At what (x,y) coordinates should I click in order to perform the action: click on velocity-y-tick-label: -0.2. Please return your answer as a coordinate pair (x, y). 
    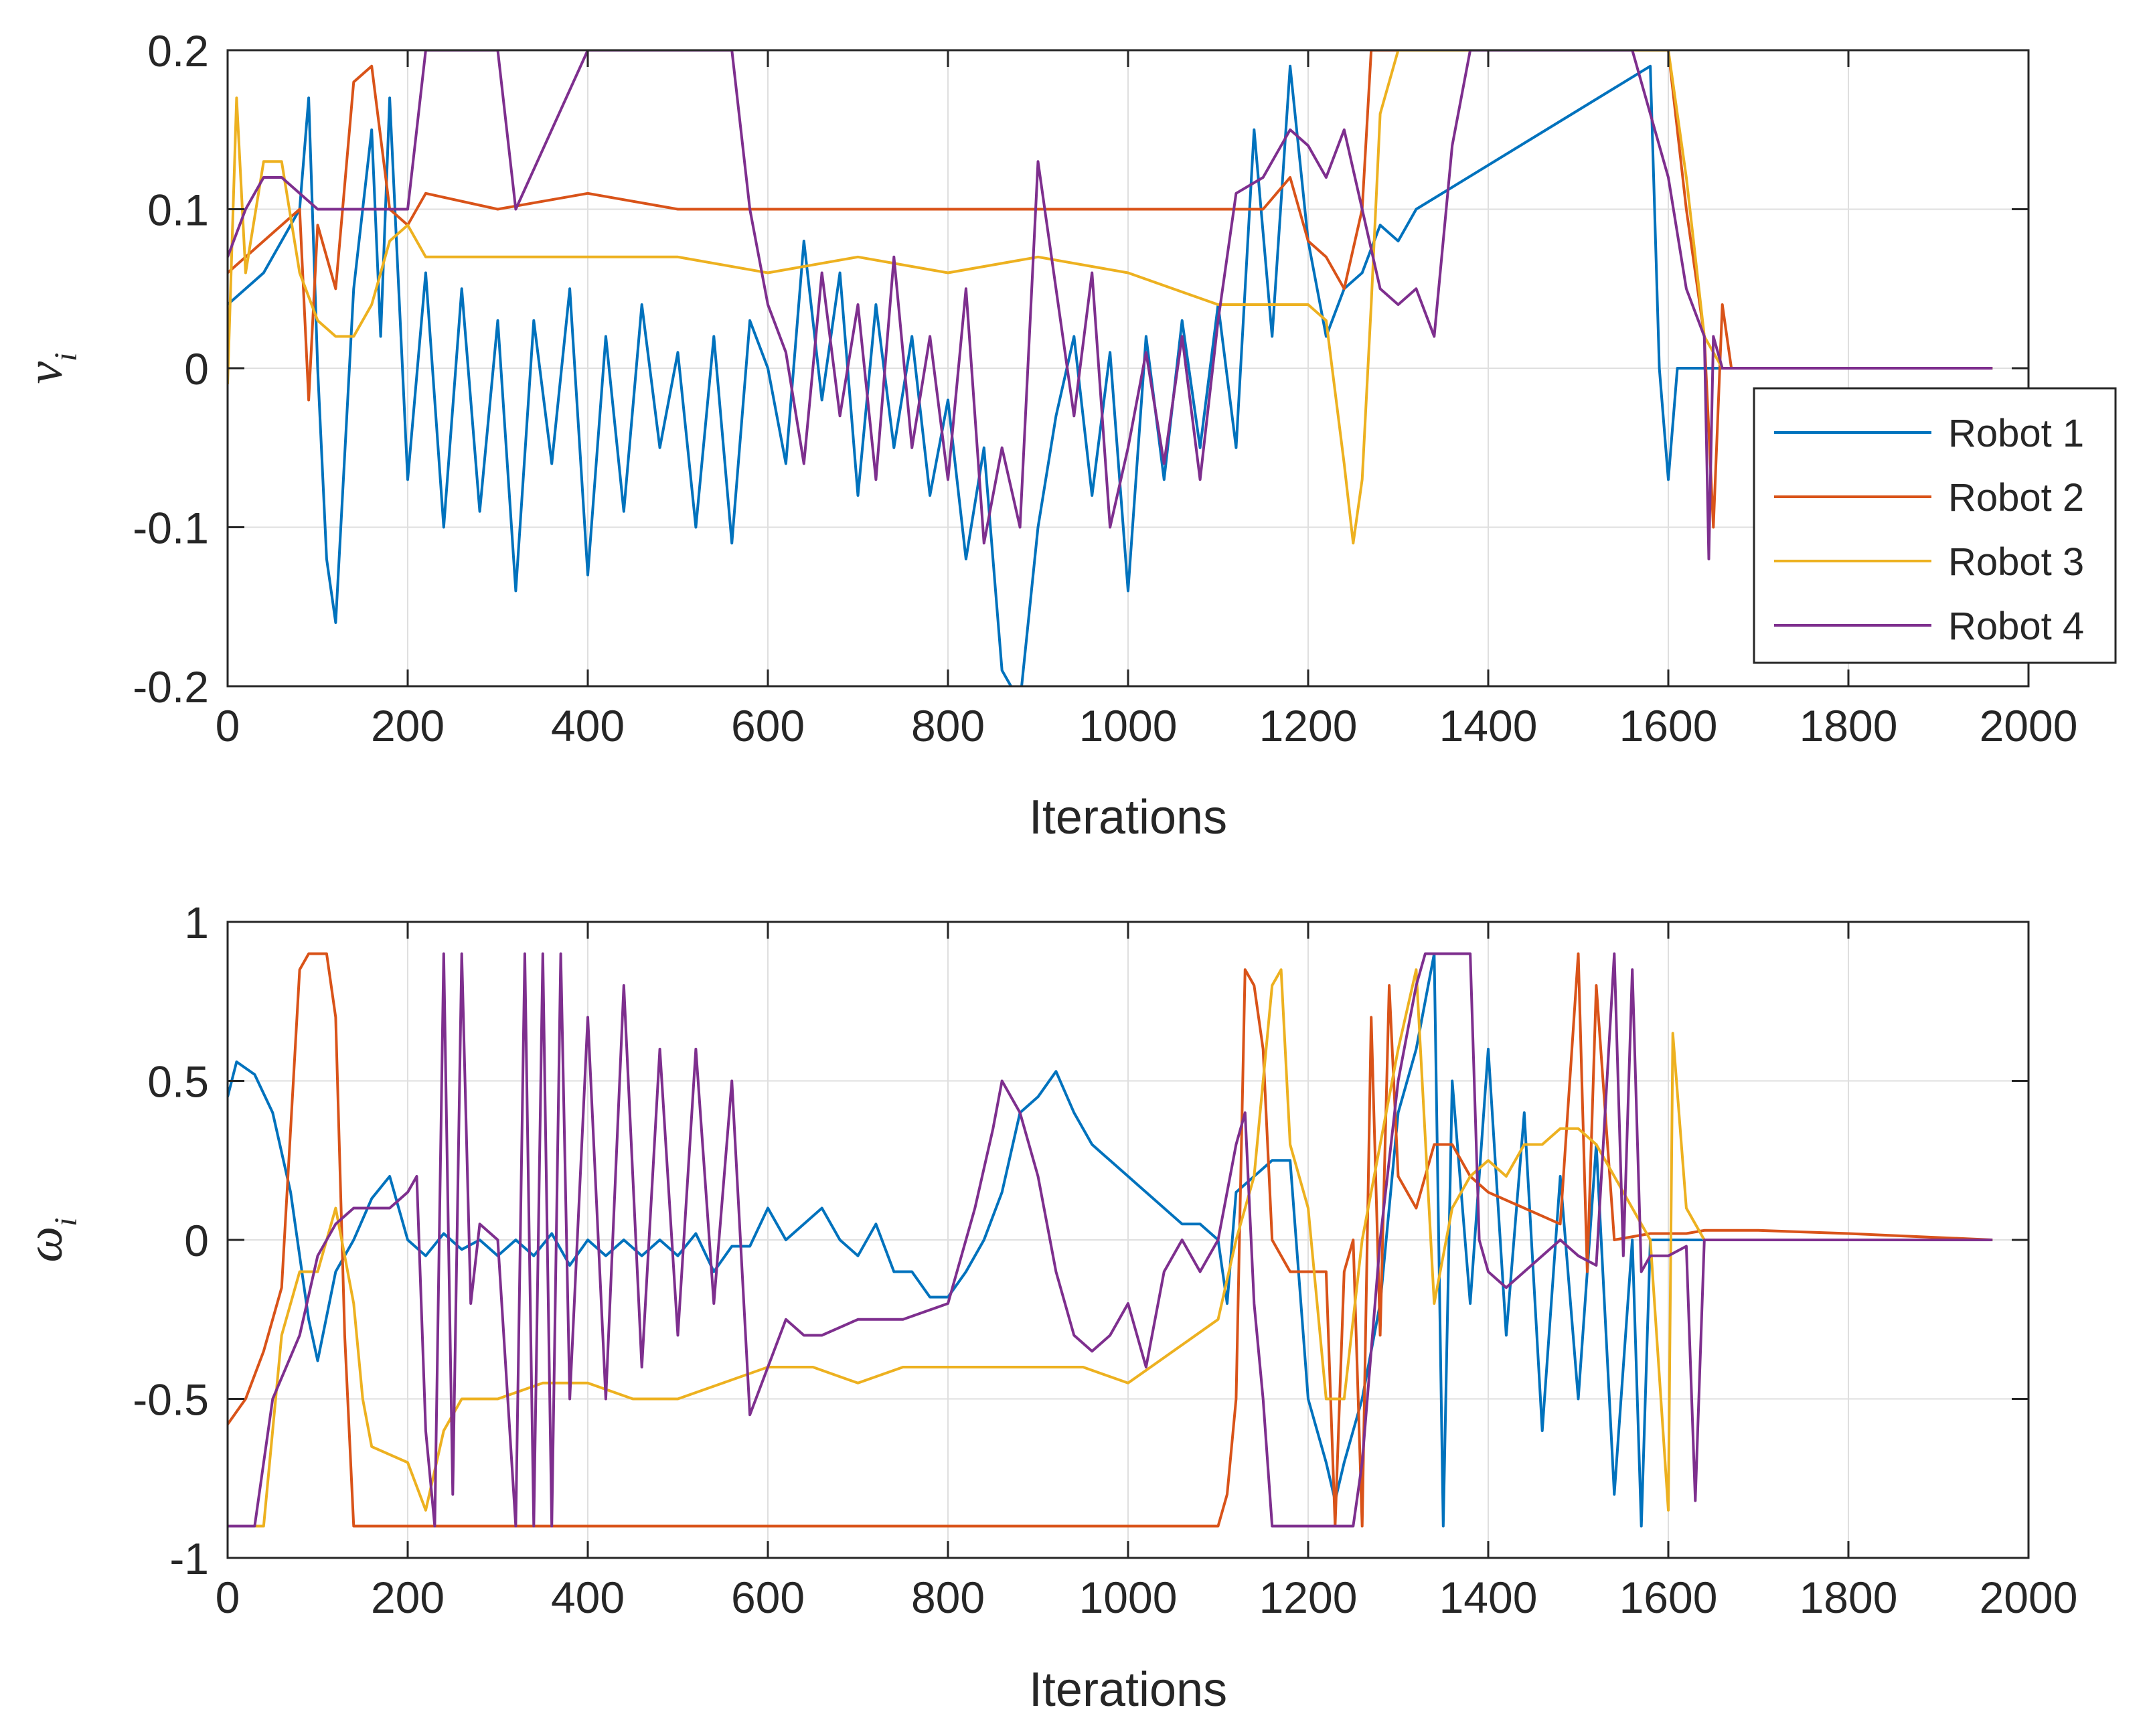
    Looking at the image, I should click on (171, 687).